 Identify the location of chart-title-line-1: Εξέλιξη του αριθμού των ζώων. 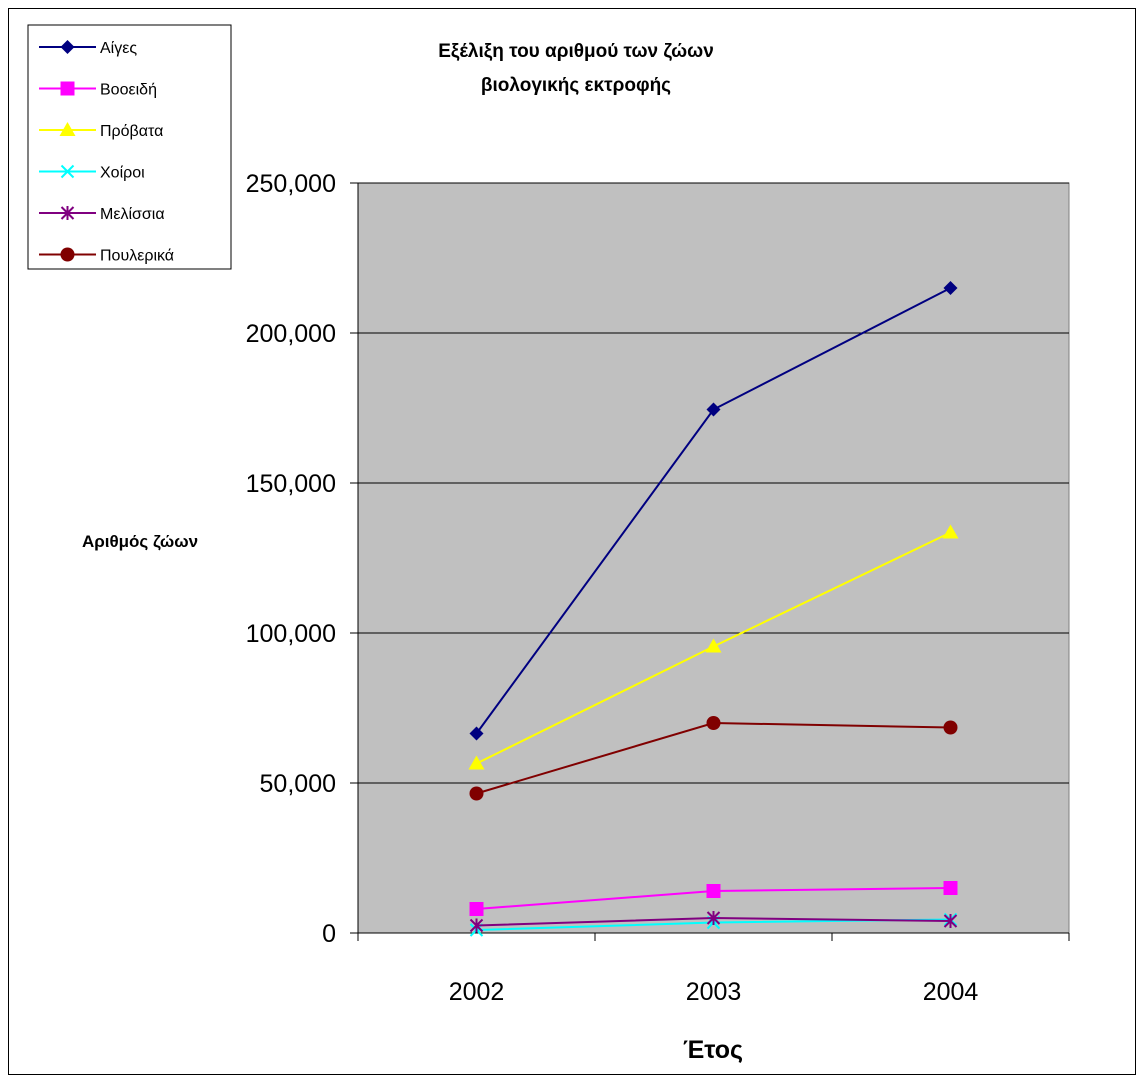
(576, 51).